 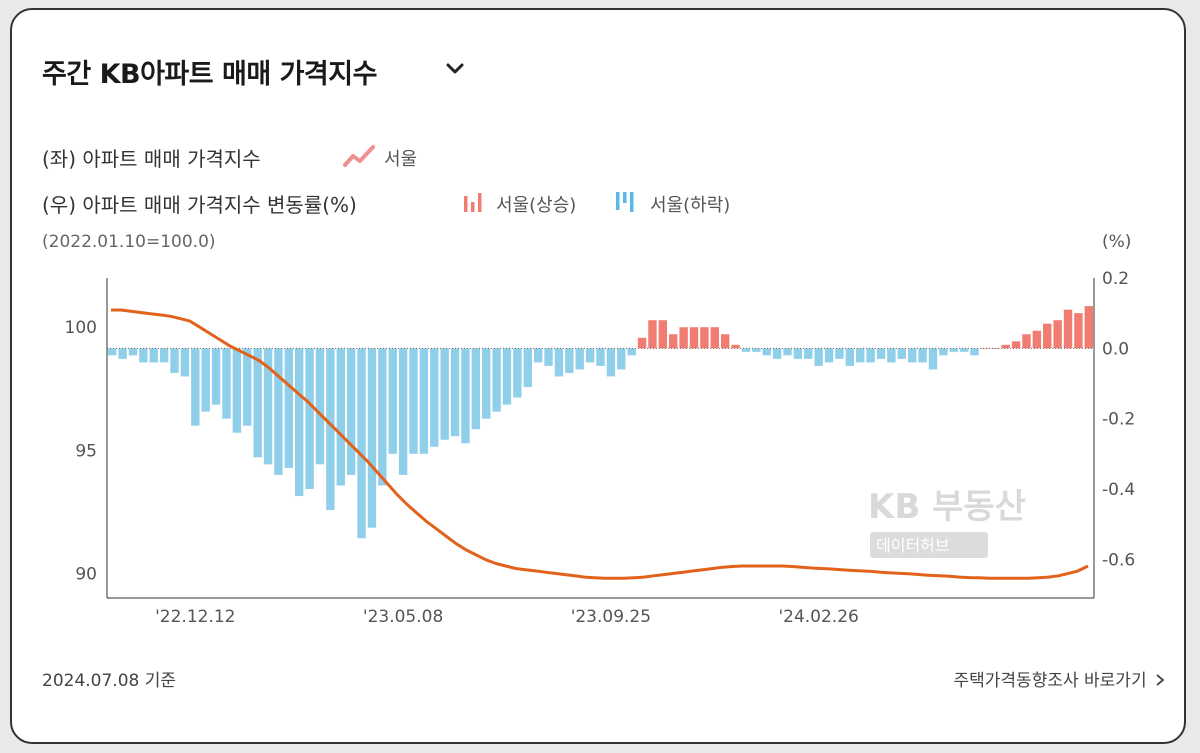 I want to click on right-tick-4: -0.6, so click(x=1118, y=560).